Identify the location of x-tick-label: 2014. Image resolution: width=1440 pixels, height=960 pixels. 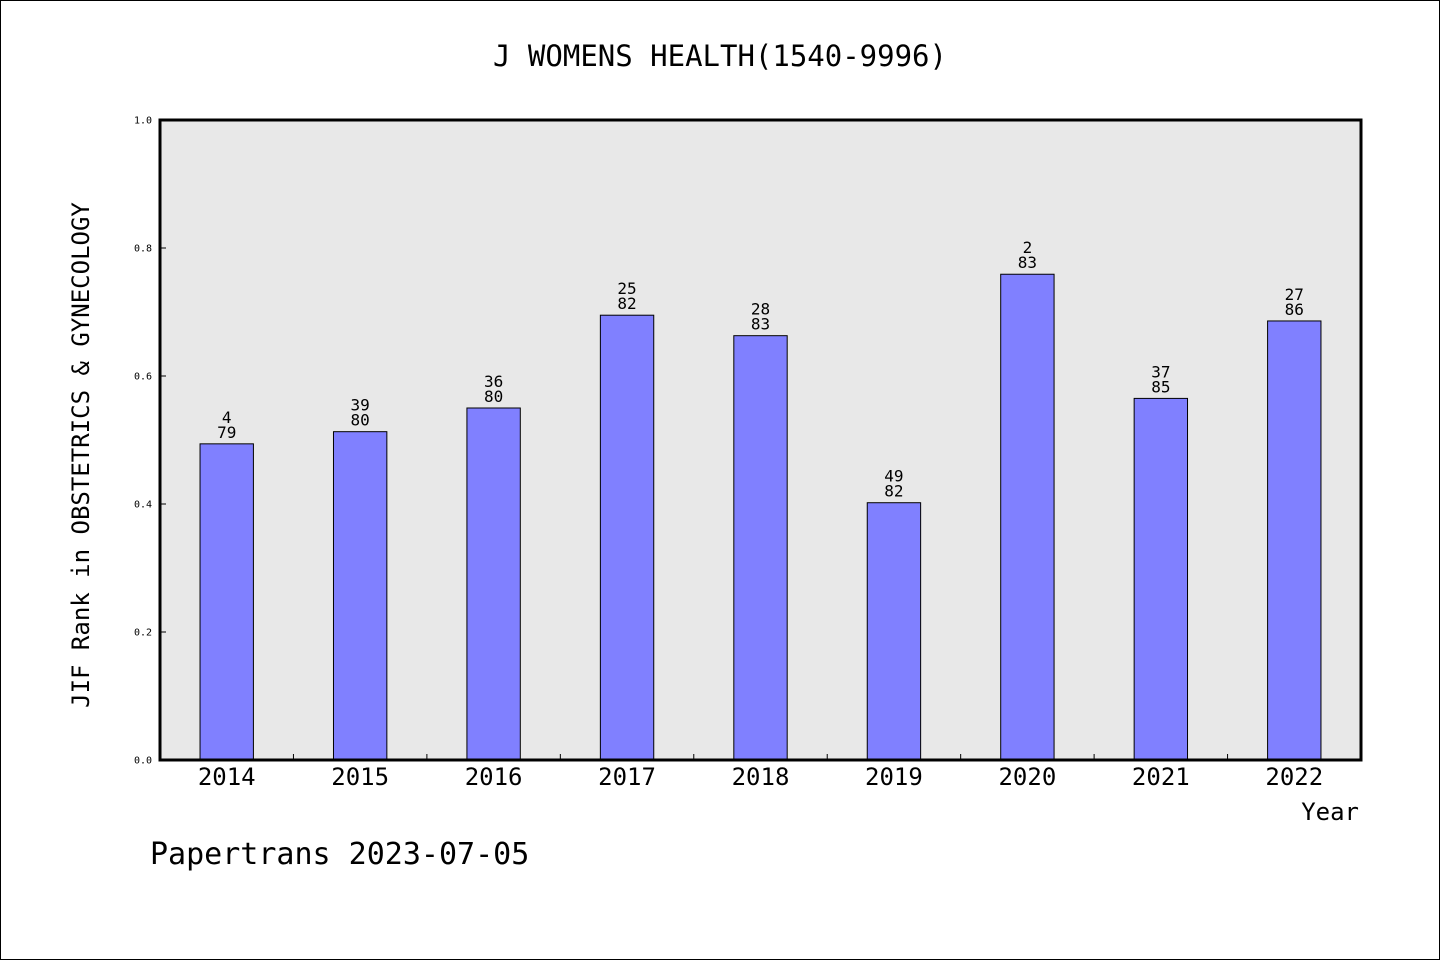
(227, 777).